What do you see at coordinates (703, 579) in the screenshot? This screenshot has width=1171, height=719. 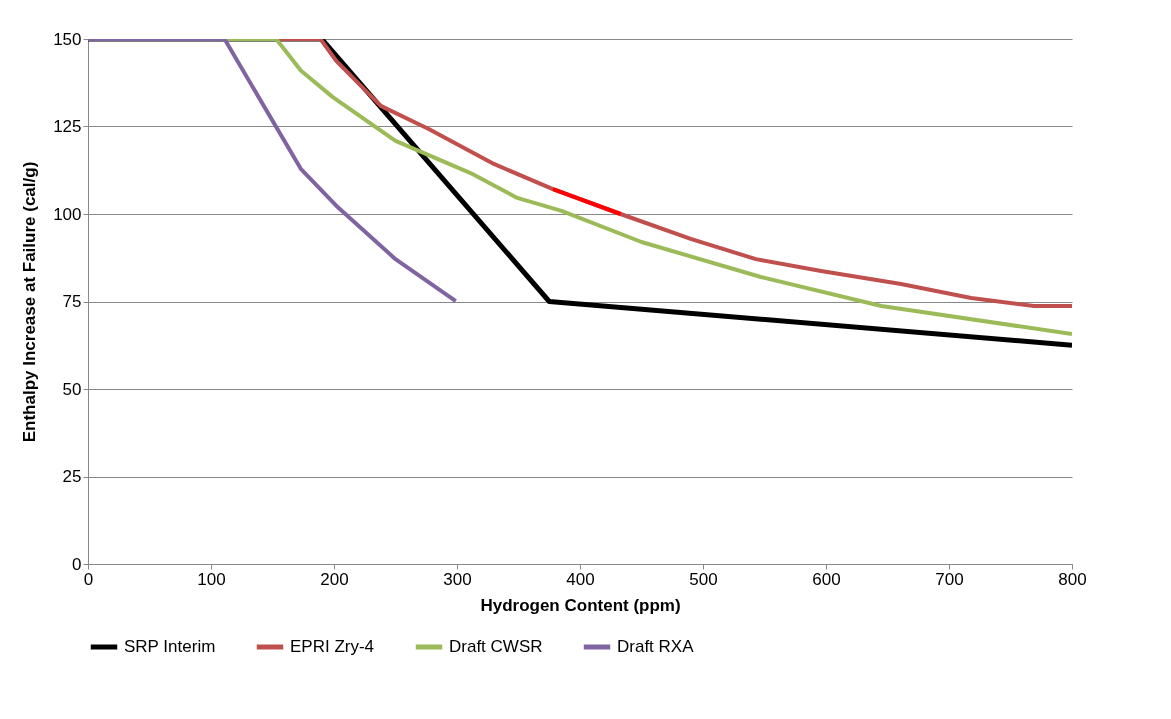 I see `x-tick-label: 500` at bounding box center [703, 579].